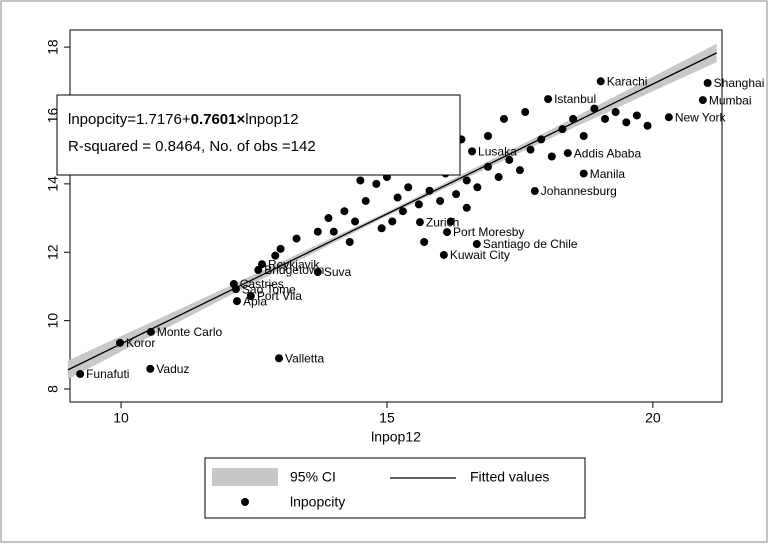 This screenshot has height=544, width=769. Describe the element at coordinates (395, 488) in the screenshot. I see `legend-box` at that location.